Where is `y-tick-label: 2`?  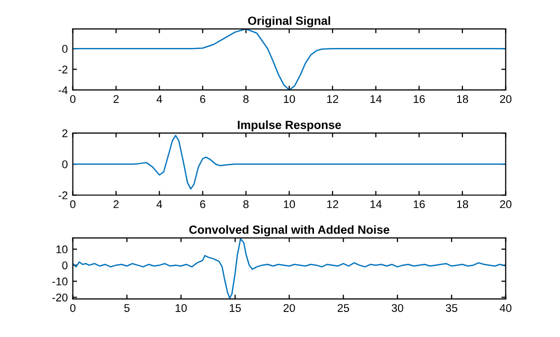 y-tick-label: 2 is located at coordinates (65, 133).